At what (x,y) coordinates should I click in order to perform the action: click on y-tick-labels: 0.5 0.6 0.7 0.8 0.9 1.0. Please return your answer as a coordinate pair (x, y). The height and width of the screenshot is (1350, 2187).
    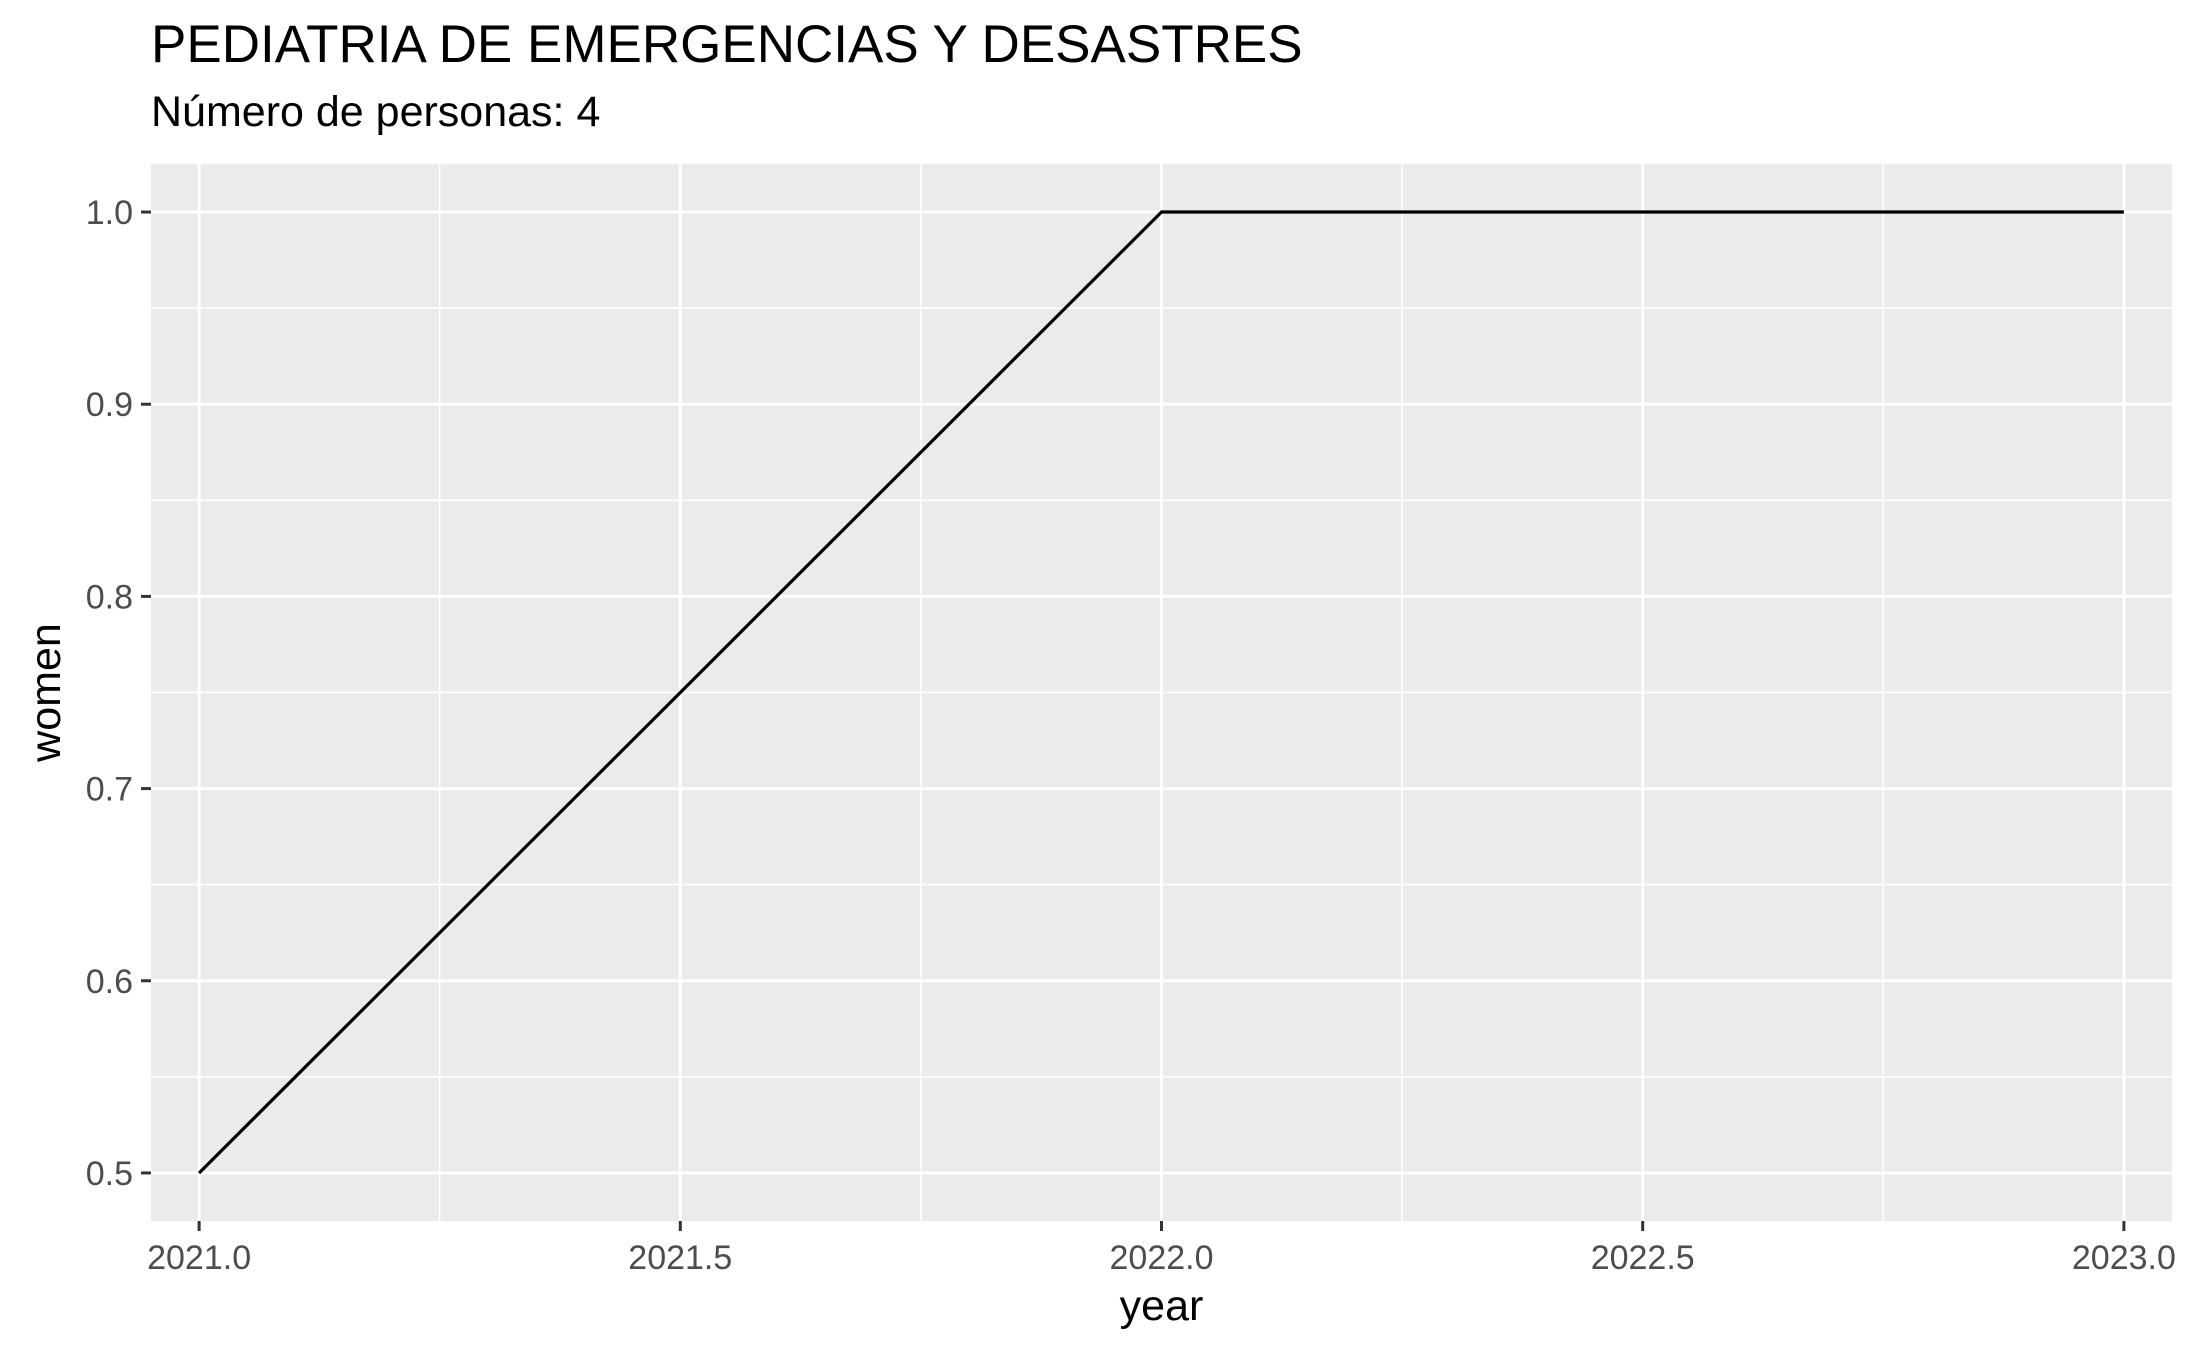
    Looking at the image, I should click on (109, 693).